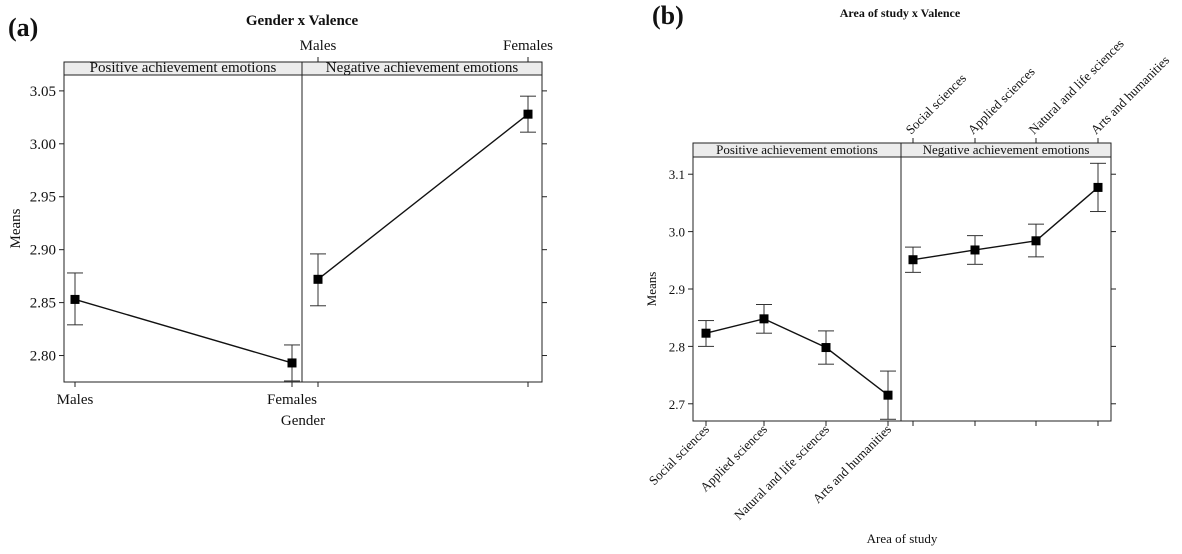  I want to click on y-tick-label-b: 2.8, so click(677, 346).